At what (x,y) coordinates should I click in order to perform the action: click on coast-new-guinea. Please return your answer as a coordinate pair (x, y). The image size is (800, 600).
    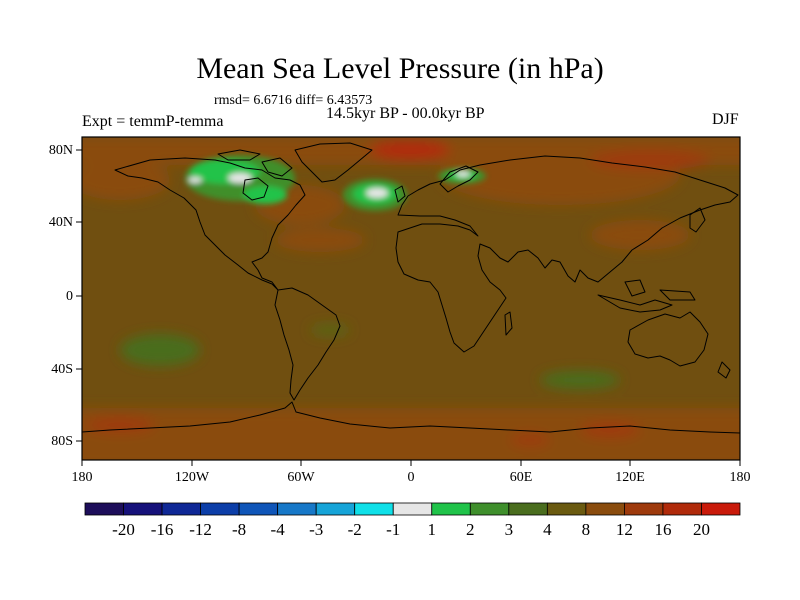
    Looking at the image, I should click on (677, 295).